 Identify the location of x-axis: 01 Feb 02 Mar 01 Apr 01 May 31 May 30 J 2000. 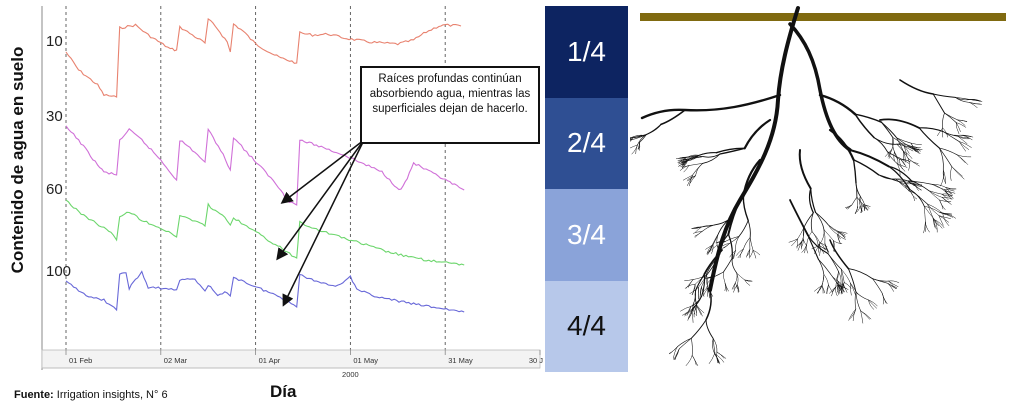
(292, 364).